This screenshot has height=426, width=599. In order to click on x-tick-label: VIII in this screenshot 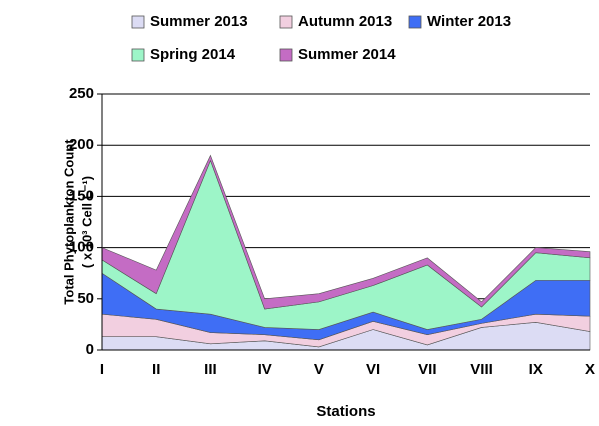, I will do `click(481, 369)`.